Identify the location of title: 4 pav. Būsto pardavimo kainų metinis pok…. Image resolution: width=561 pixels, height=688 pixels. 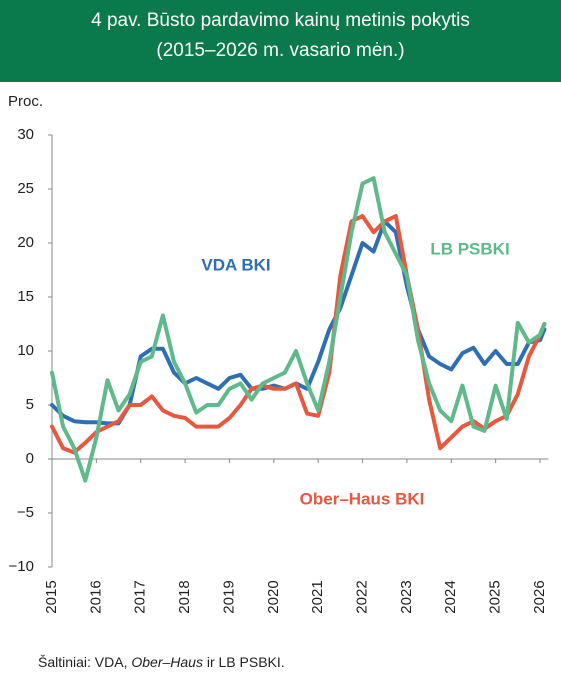
(280, 20).